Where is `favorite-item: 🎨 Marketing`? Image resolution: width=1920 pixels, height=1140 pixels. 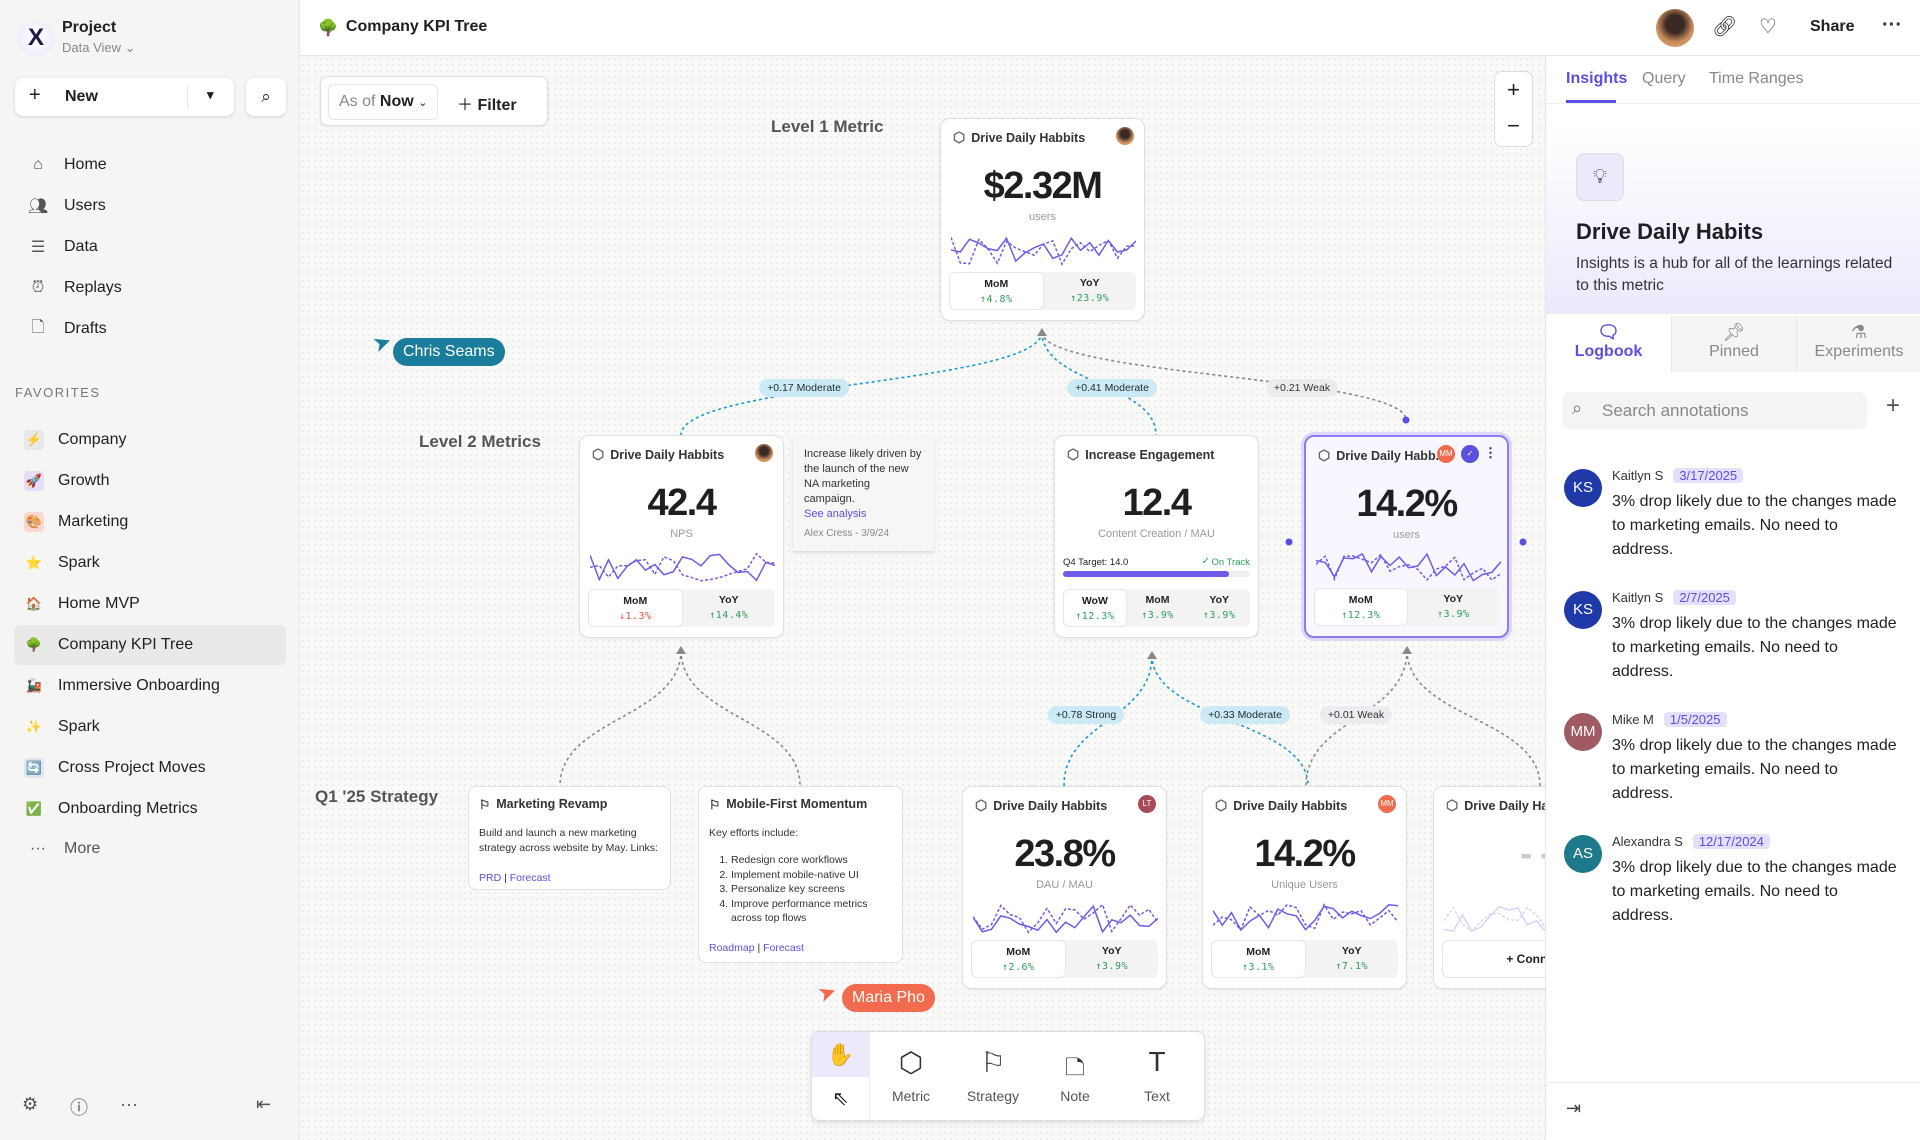
favorite-item: 🎨 Marketing is located at coordinates (150, 522).